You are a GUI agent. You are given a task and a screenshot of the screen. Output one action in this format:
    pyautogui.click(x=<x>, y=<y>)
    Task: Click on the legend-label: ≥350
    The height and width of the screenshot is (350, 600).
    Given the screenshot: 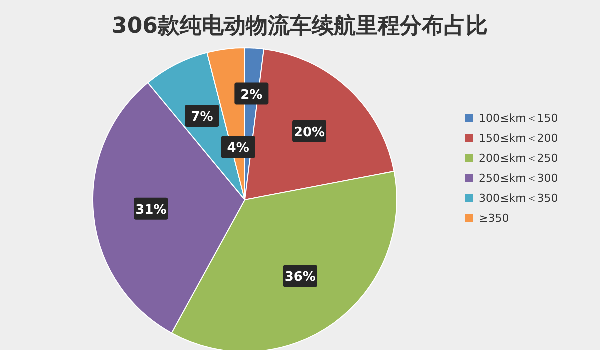 What is the action you would take?
    pyautogui.click(x=494, y=218)
    